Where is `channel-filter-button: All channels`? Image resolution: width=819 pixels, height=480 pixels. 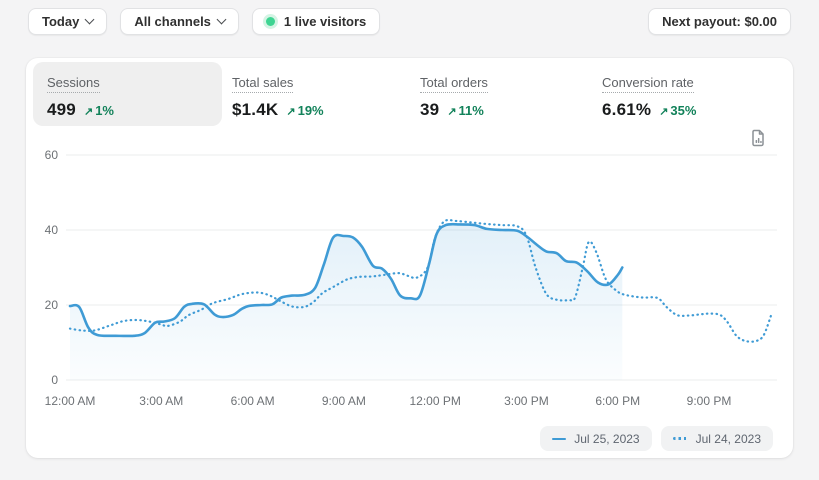
channel-filter-button: All channels is located at coordinates (179, 21).